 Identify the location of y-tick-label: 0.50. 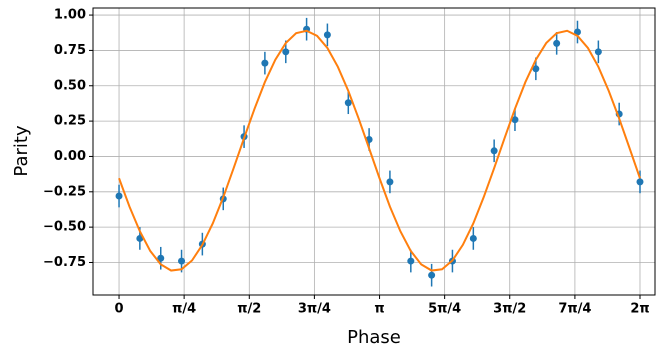
(70, 85).